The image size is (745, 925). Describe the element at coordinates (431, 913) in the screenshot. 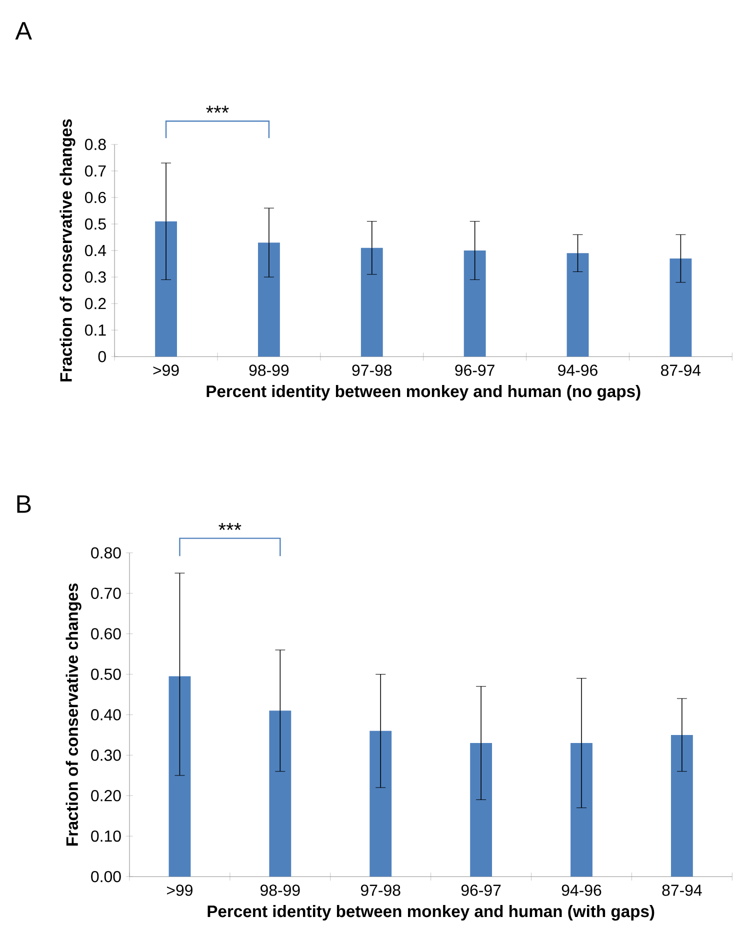

I see `x-axis-title: Percent identity between monkey and human (with gaps)` at that location.